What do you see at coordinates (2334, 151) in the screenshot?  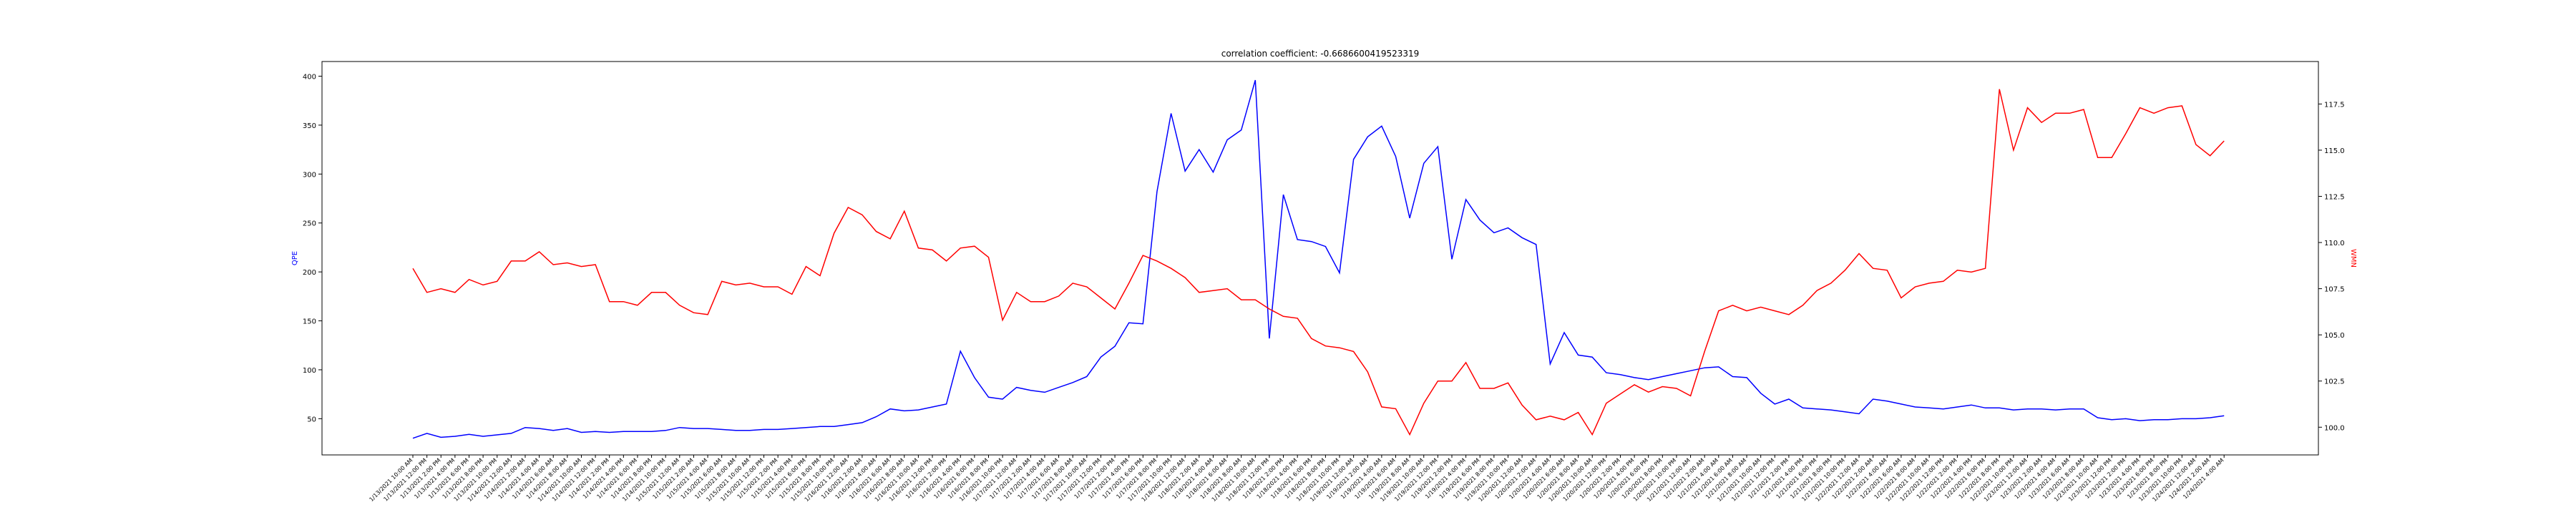 I see `right-tick-label: 115.0` at bounding box center [2334, 151].